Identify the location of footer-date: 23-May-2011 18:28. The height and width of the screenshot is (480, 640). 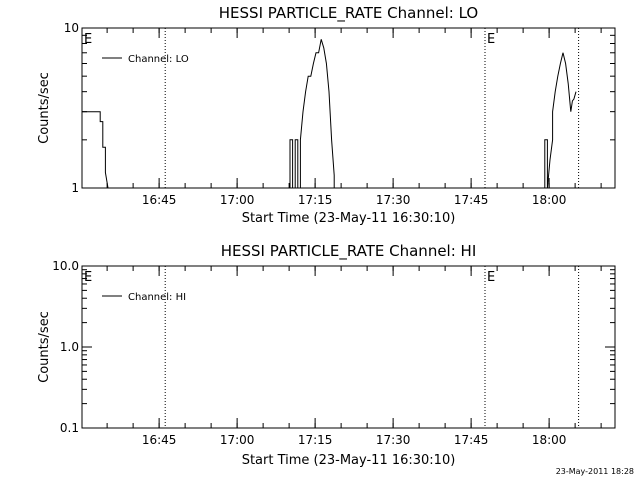
(595, 471).